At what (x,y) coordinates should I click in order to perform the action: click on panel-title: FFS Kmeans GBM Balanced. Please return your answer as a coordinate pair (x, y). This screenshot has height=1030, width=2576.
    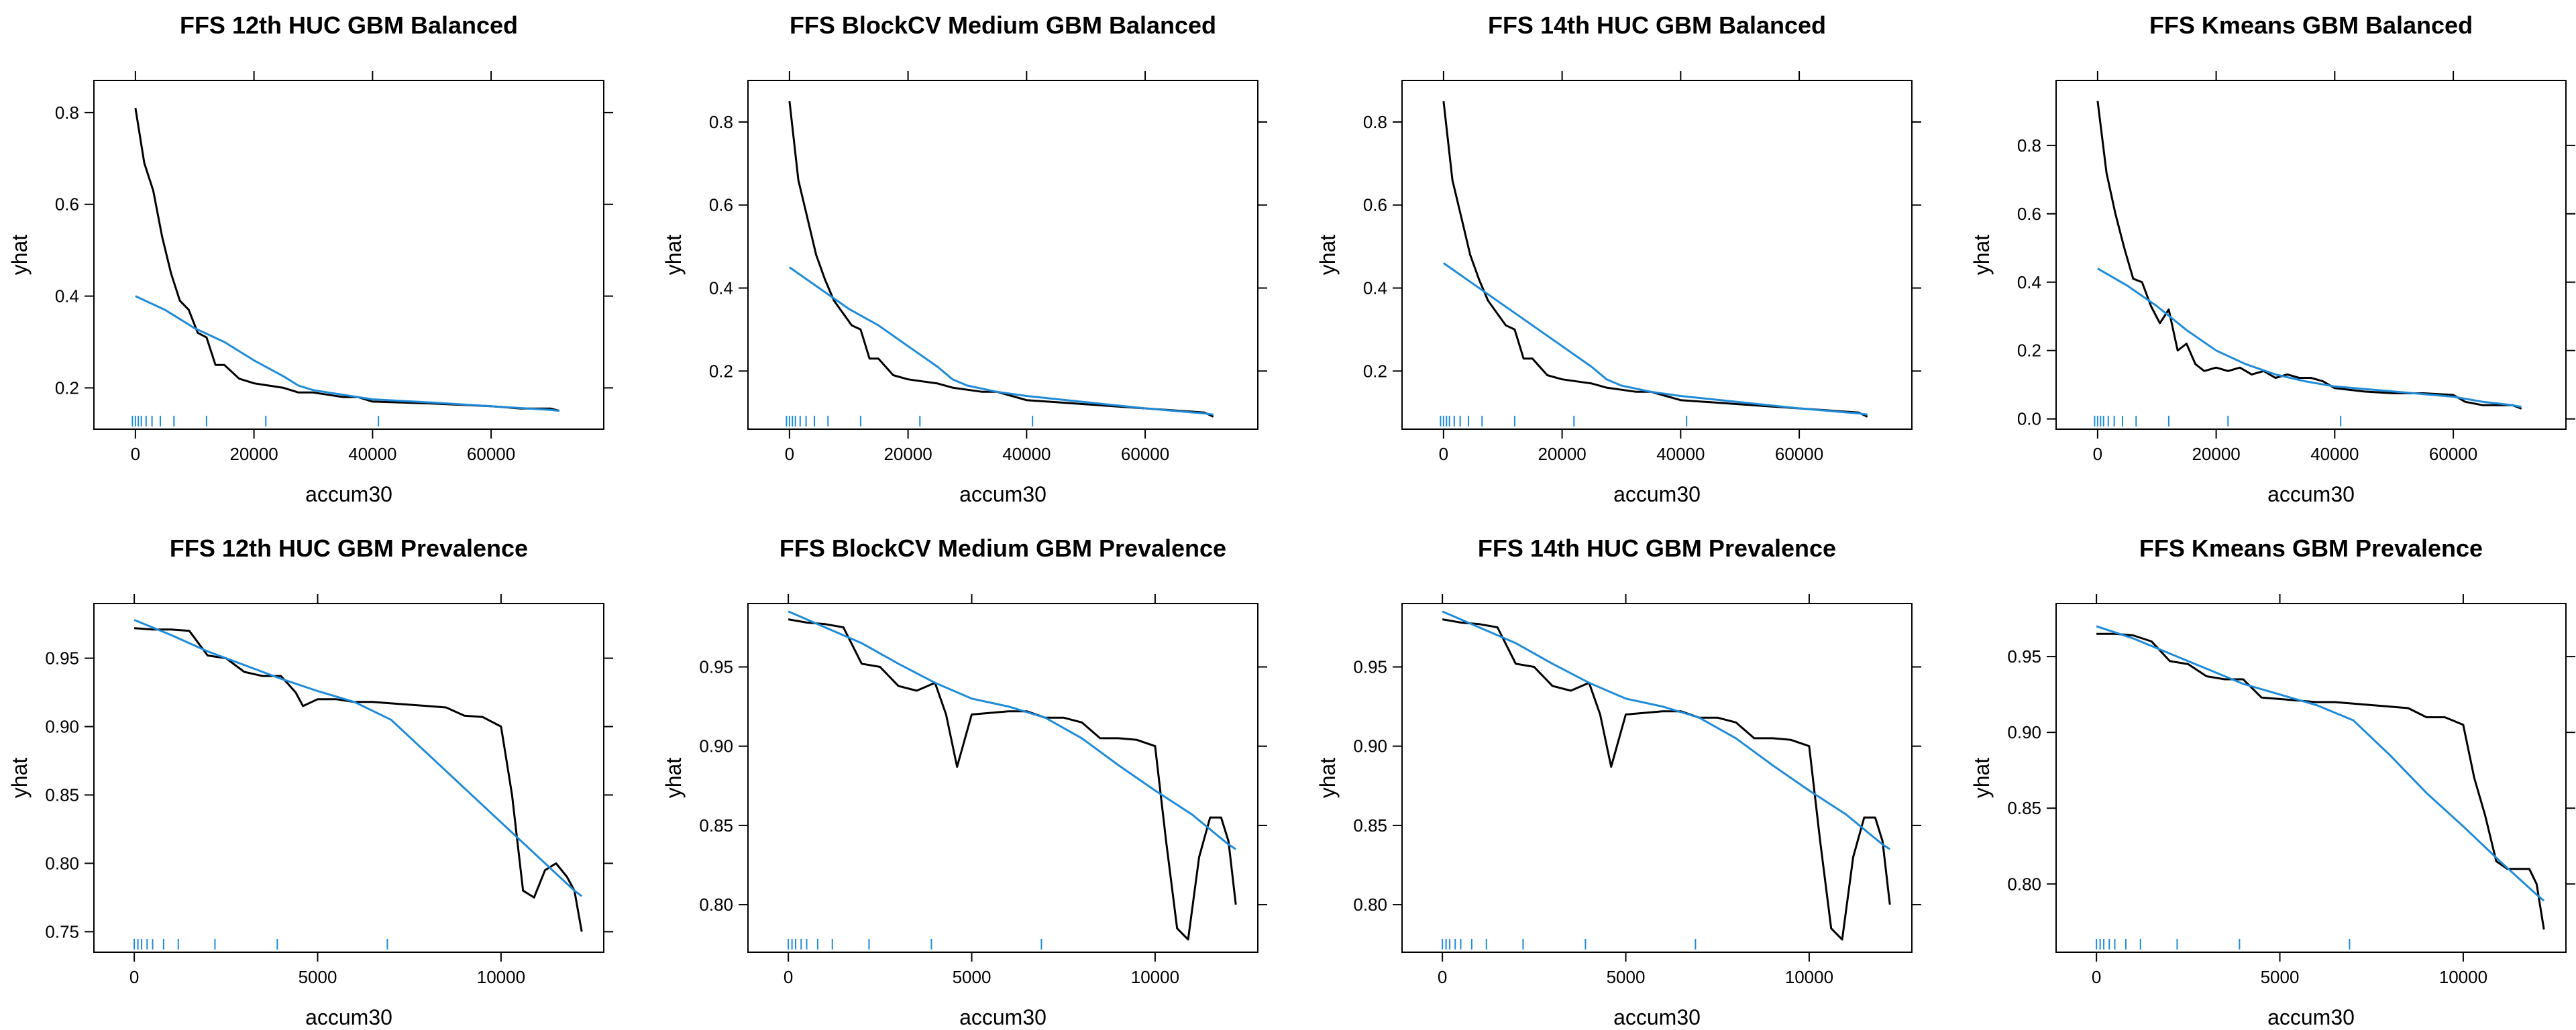
    Looking at the image, I should click on (2311, 25).